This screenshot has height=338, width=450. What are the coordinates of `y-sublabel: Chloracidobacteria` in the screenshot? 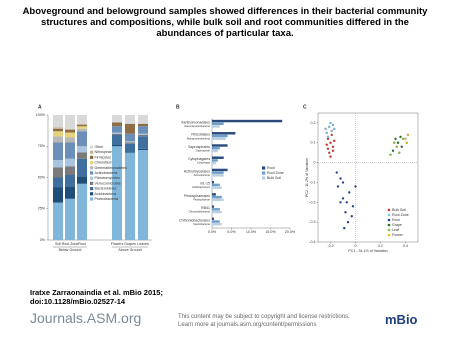 It's located at (199, 212).